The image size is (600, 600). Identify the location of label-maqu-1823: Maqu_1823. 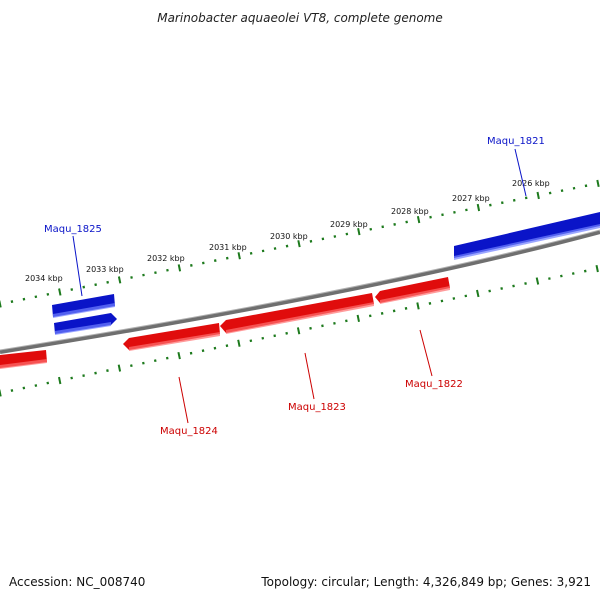
(317, 407).